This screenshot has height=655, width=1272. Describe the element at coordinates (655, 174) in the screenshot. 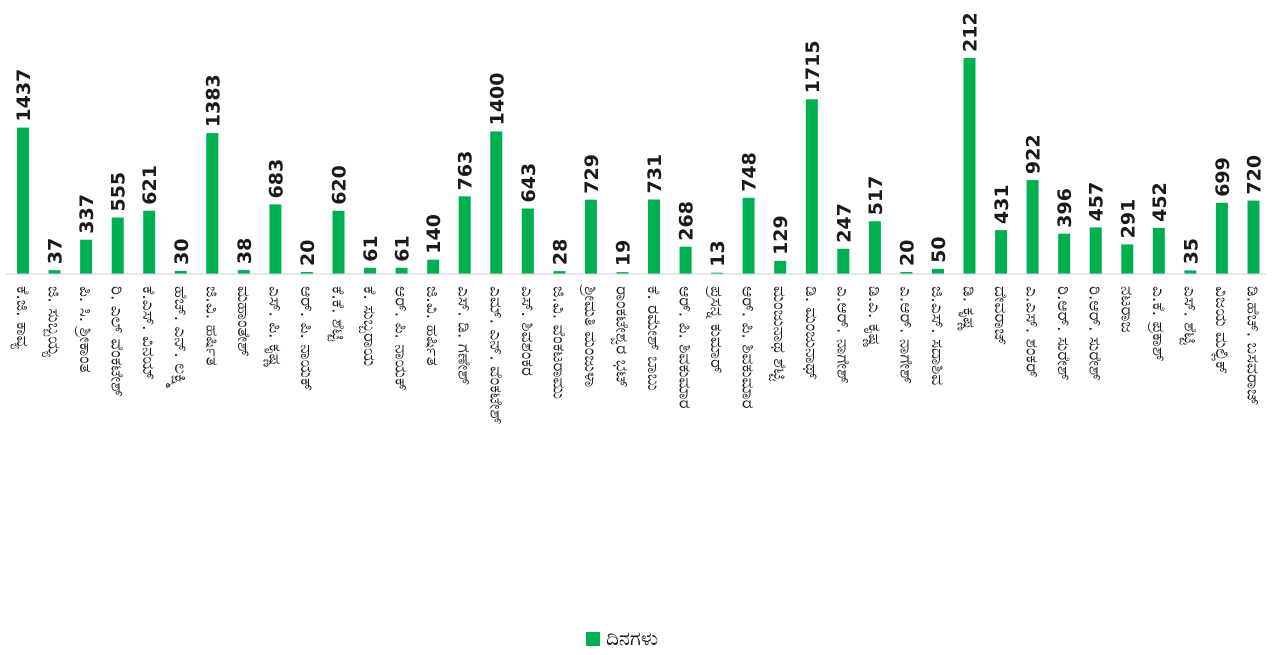

I see `data-label: 731` at that location.